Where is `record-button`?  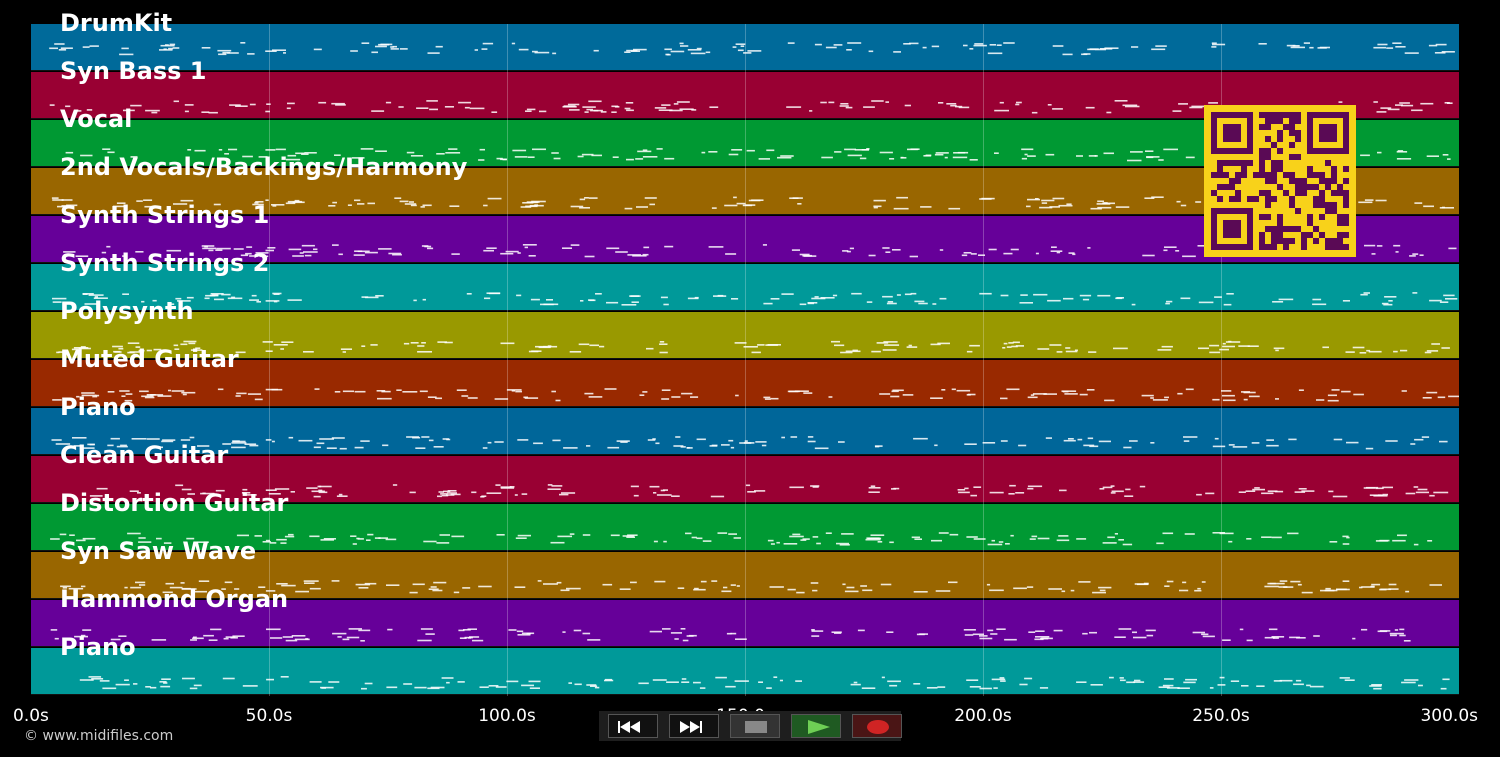 record-button is located at coordinates (877, 726).